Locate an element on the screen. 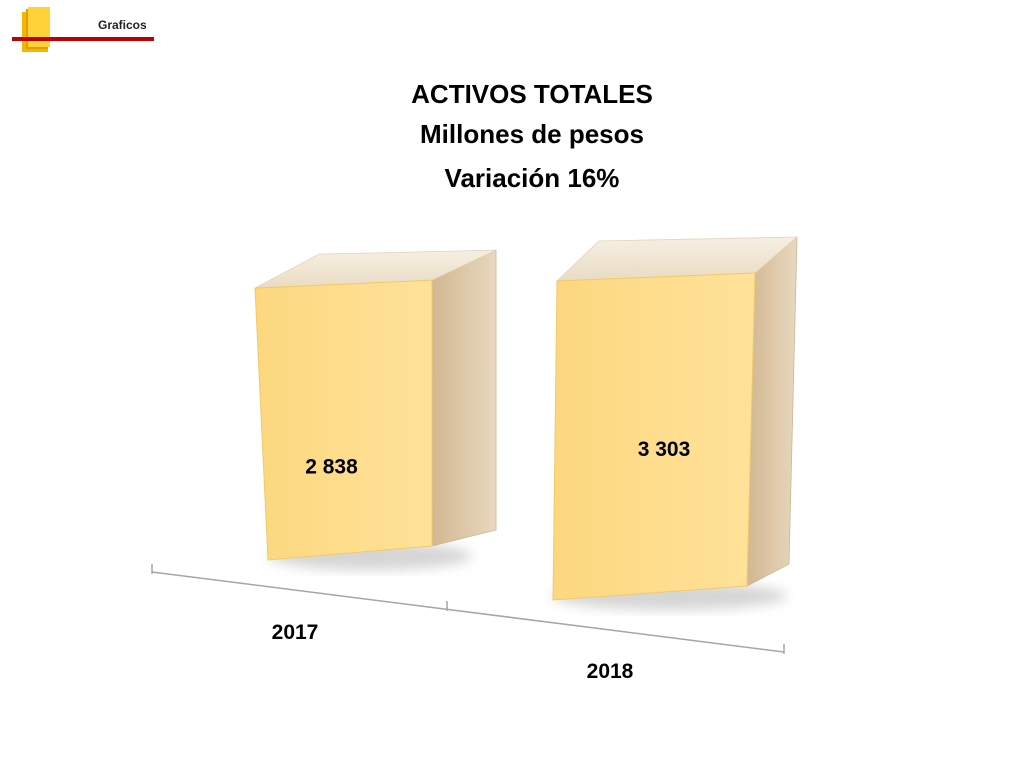  header-red-line is located at coordinates (83, 39).